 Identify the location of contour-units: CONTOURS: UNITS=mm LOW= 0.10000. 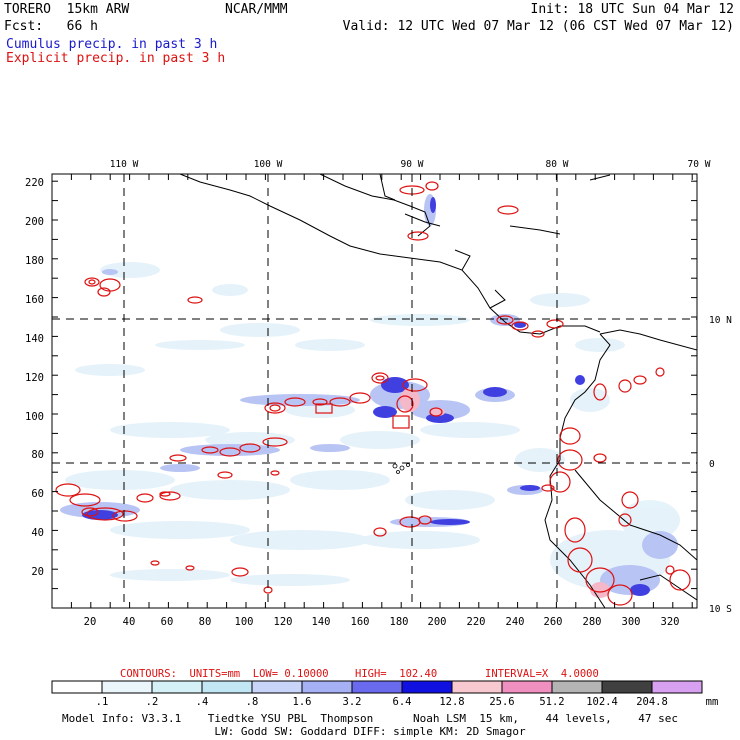
(224, 674).